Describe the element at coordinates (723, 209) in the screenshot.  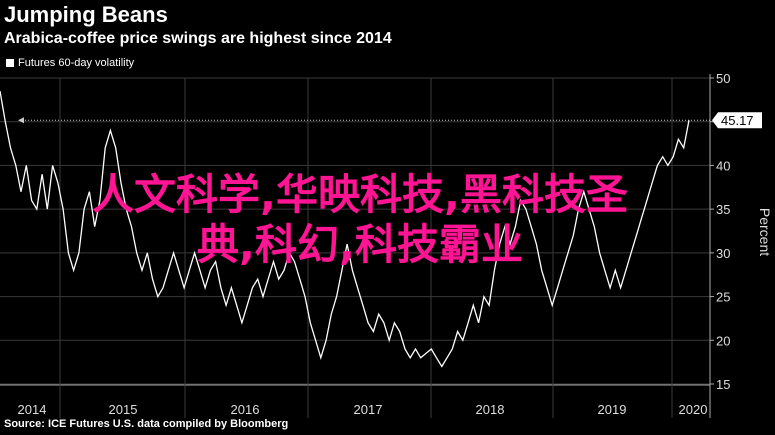
I see `y-tick-label: 35` at that location.